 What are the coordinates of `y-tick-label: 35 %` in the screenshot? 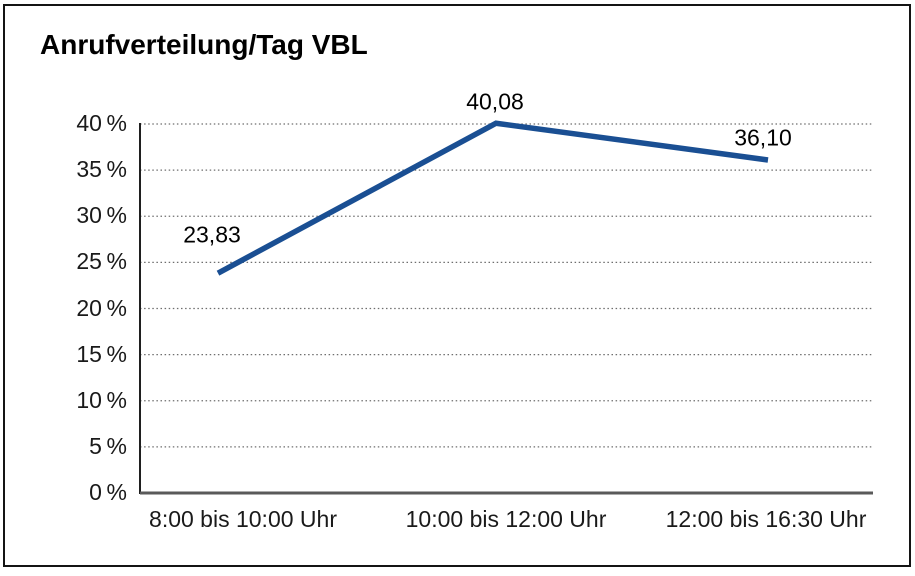 It's located at (101, 169).